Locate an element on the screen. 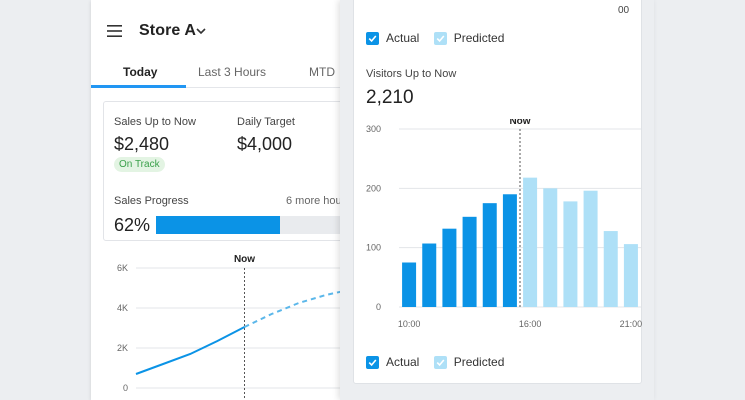 The width and height of the screenshot is (745, 400). visitors-label: Visitors Up to Now is located at coordinates (411, 74).